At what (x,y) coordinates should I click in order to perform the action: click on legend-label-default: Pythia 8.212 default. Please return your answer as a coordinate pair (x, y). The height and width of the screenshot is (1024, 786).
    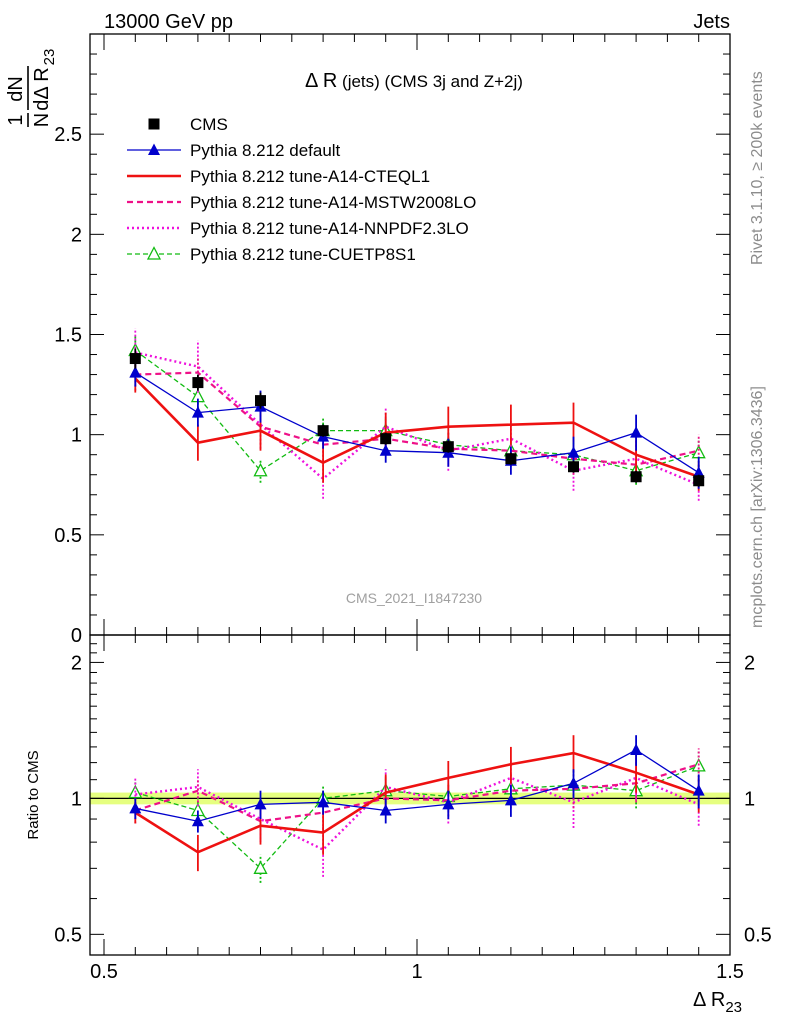
    Looking at the image, I should click on (265, 150).